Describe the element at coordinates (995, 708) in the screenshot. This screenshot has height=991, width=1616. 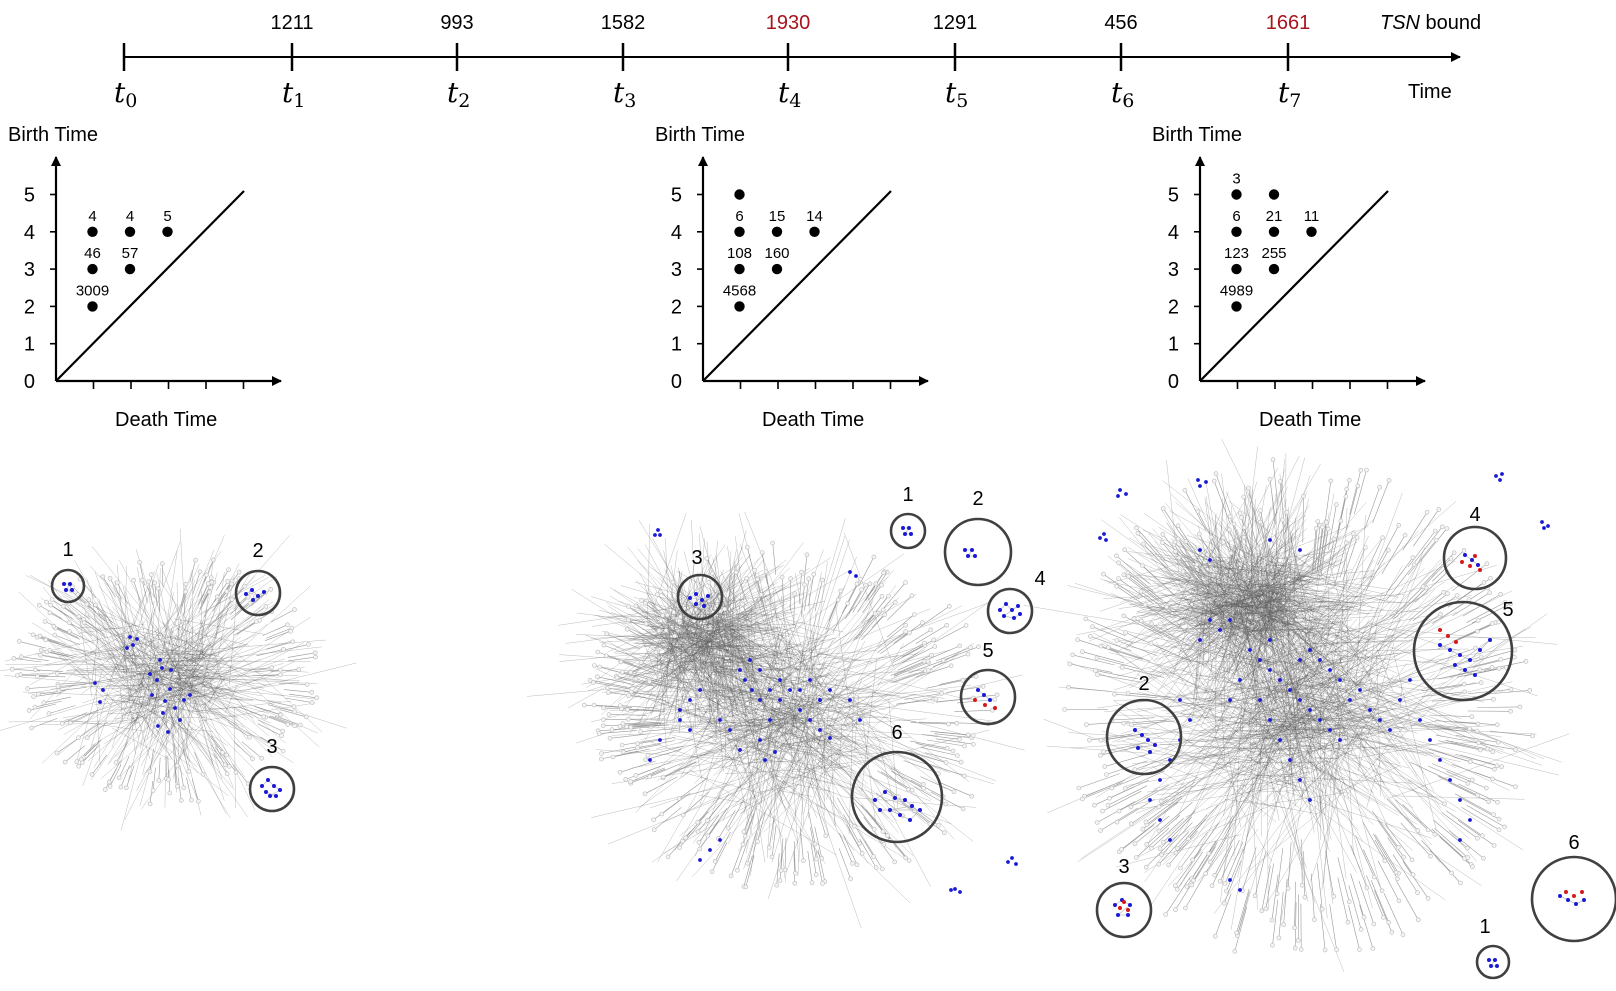
I see `component-node-red` at that location.